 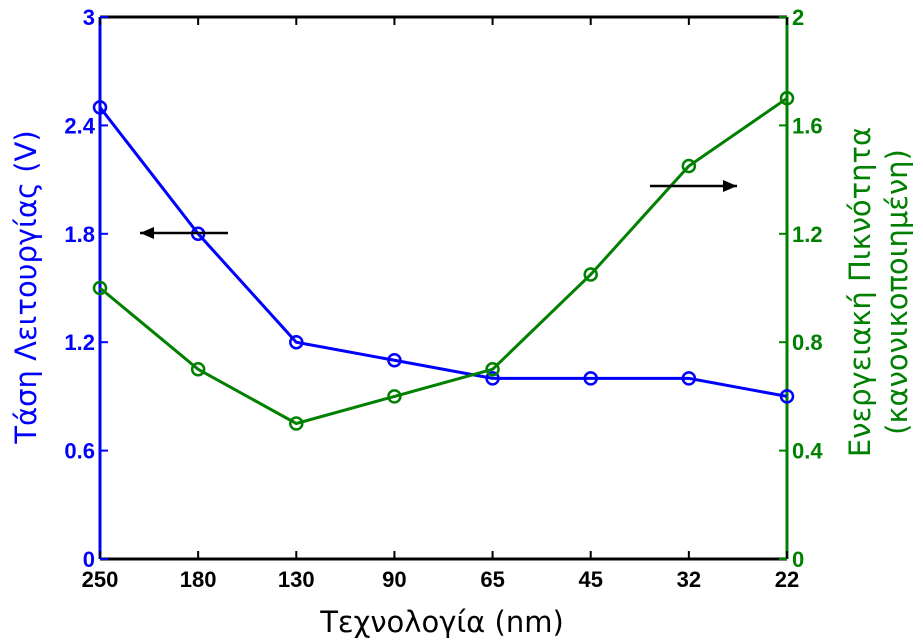 What do you see at coordinates (441, 622) in the screenshot?
I see `x-axis-label: Τεχνολογία (nm)` at bounding box center [441, 622].